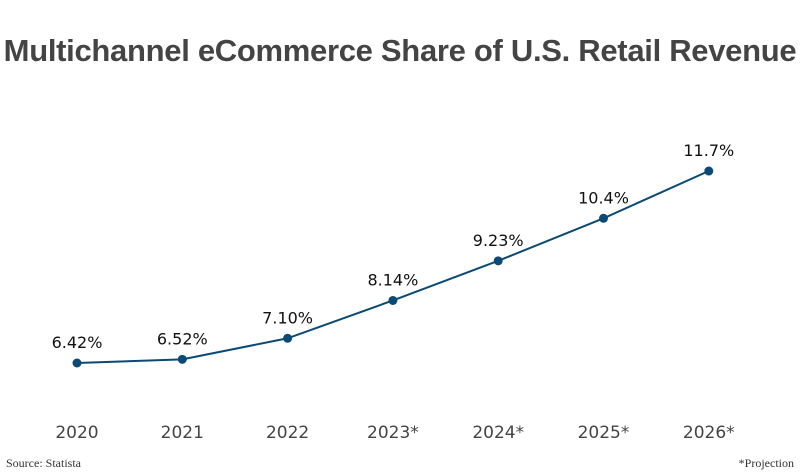 The height and width of the screenshot is (475, 800). What do you see at coordinates (708, 150) in the screenshot?
I see `data-label: 11.7%` at bounding box center [708, 150].